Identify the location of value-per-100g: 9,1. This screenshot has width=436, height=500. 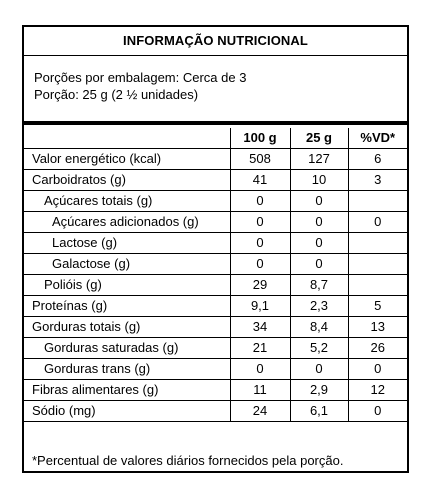
(260, 306).